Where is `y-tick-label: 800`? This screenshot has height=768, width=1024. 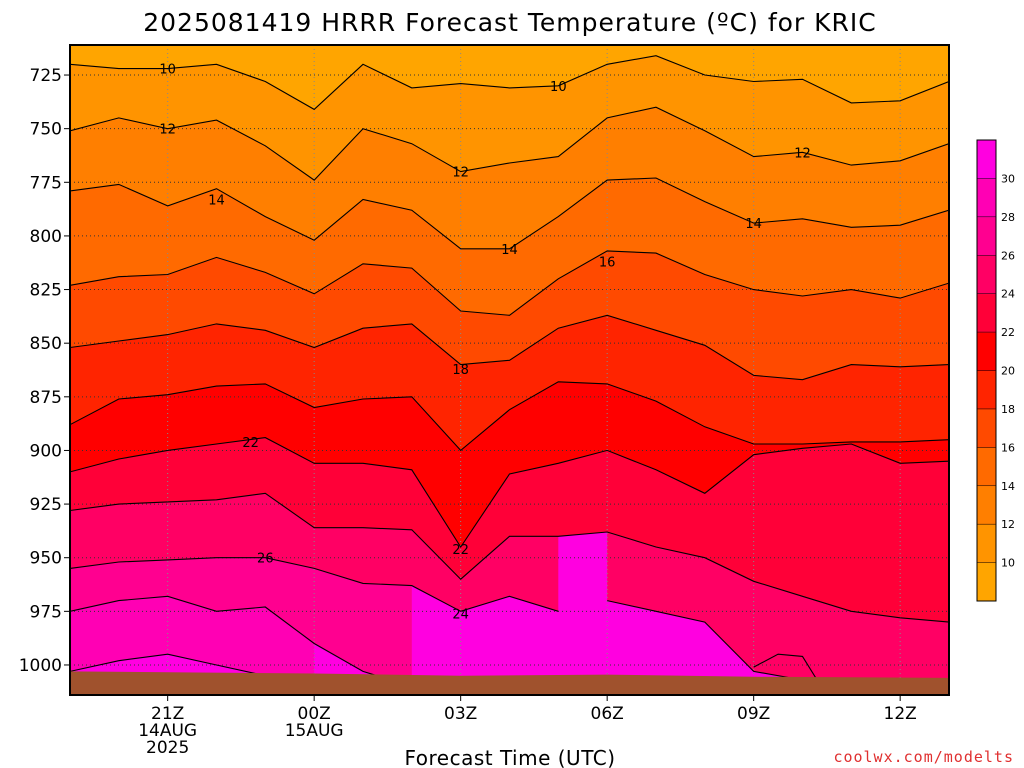
y-tick-label: 800 is located at coordinates (46, 237).